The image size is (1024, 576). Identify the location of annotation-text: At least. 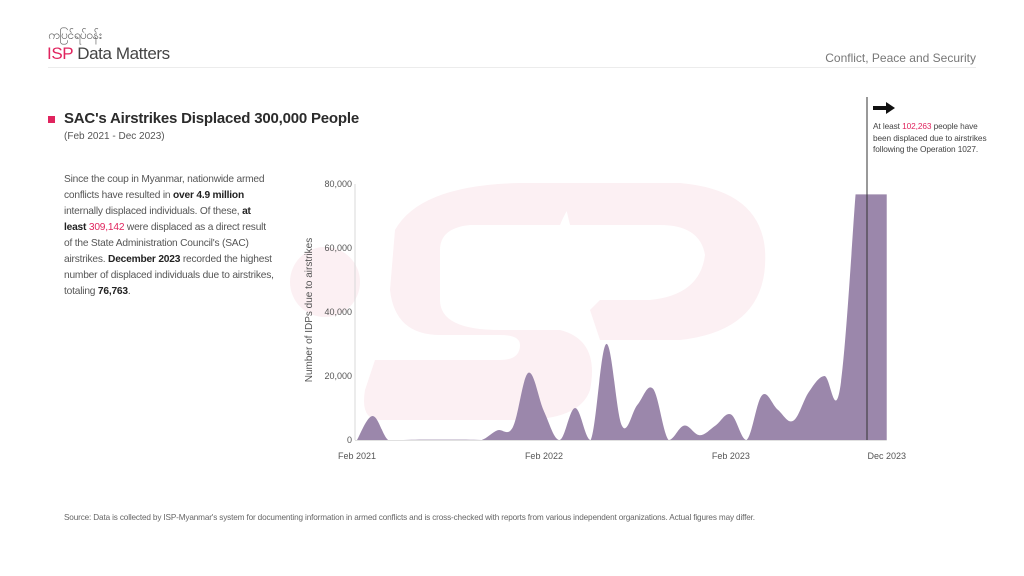
(888, 126).